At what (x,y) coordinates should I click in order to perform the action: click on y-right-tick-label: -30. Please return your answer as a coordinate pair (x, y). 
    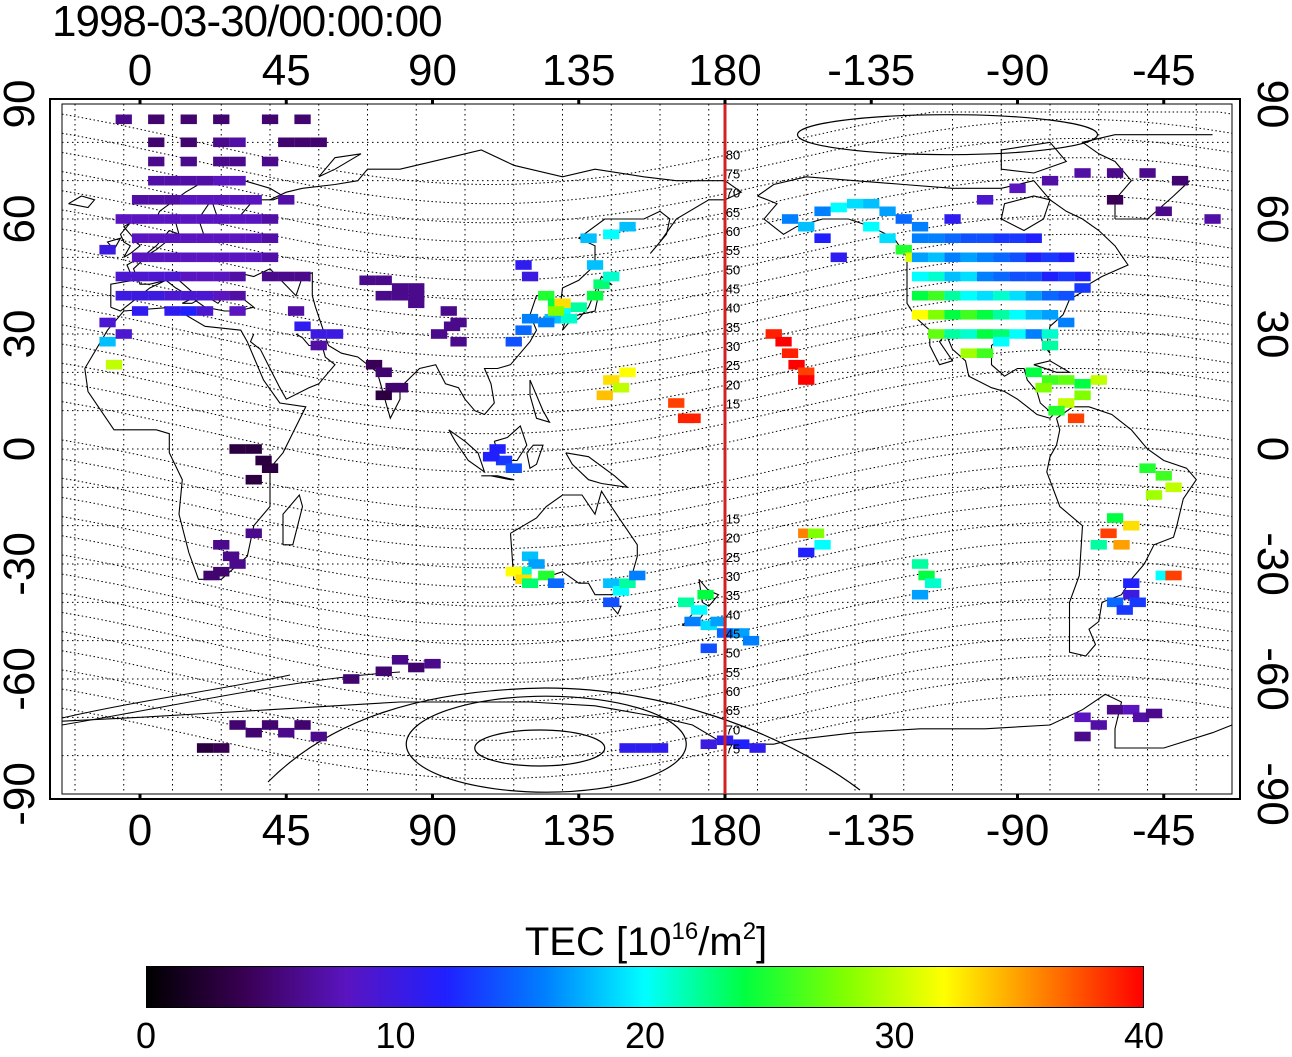
    Looking at the image, I should click on (1270, 564).